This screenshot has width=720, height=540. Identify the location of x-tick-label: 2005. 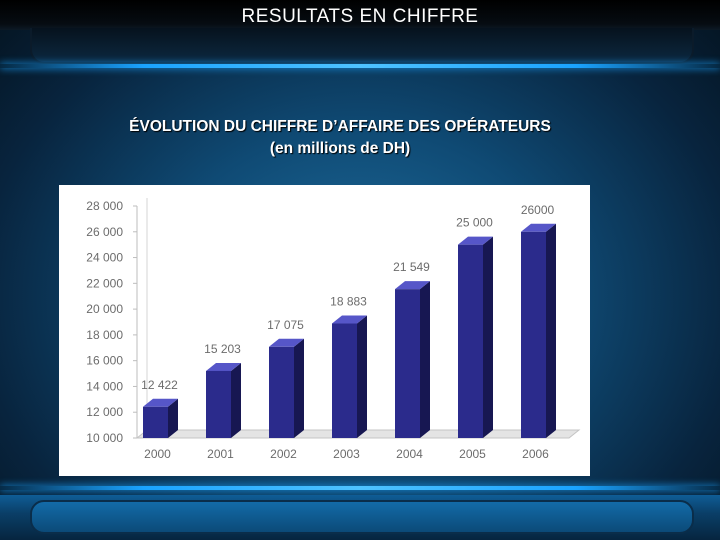
(472, 454).